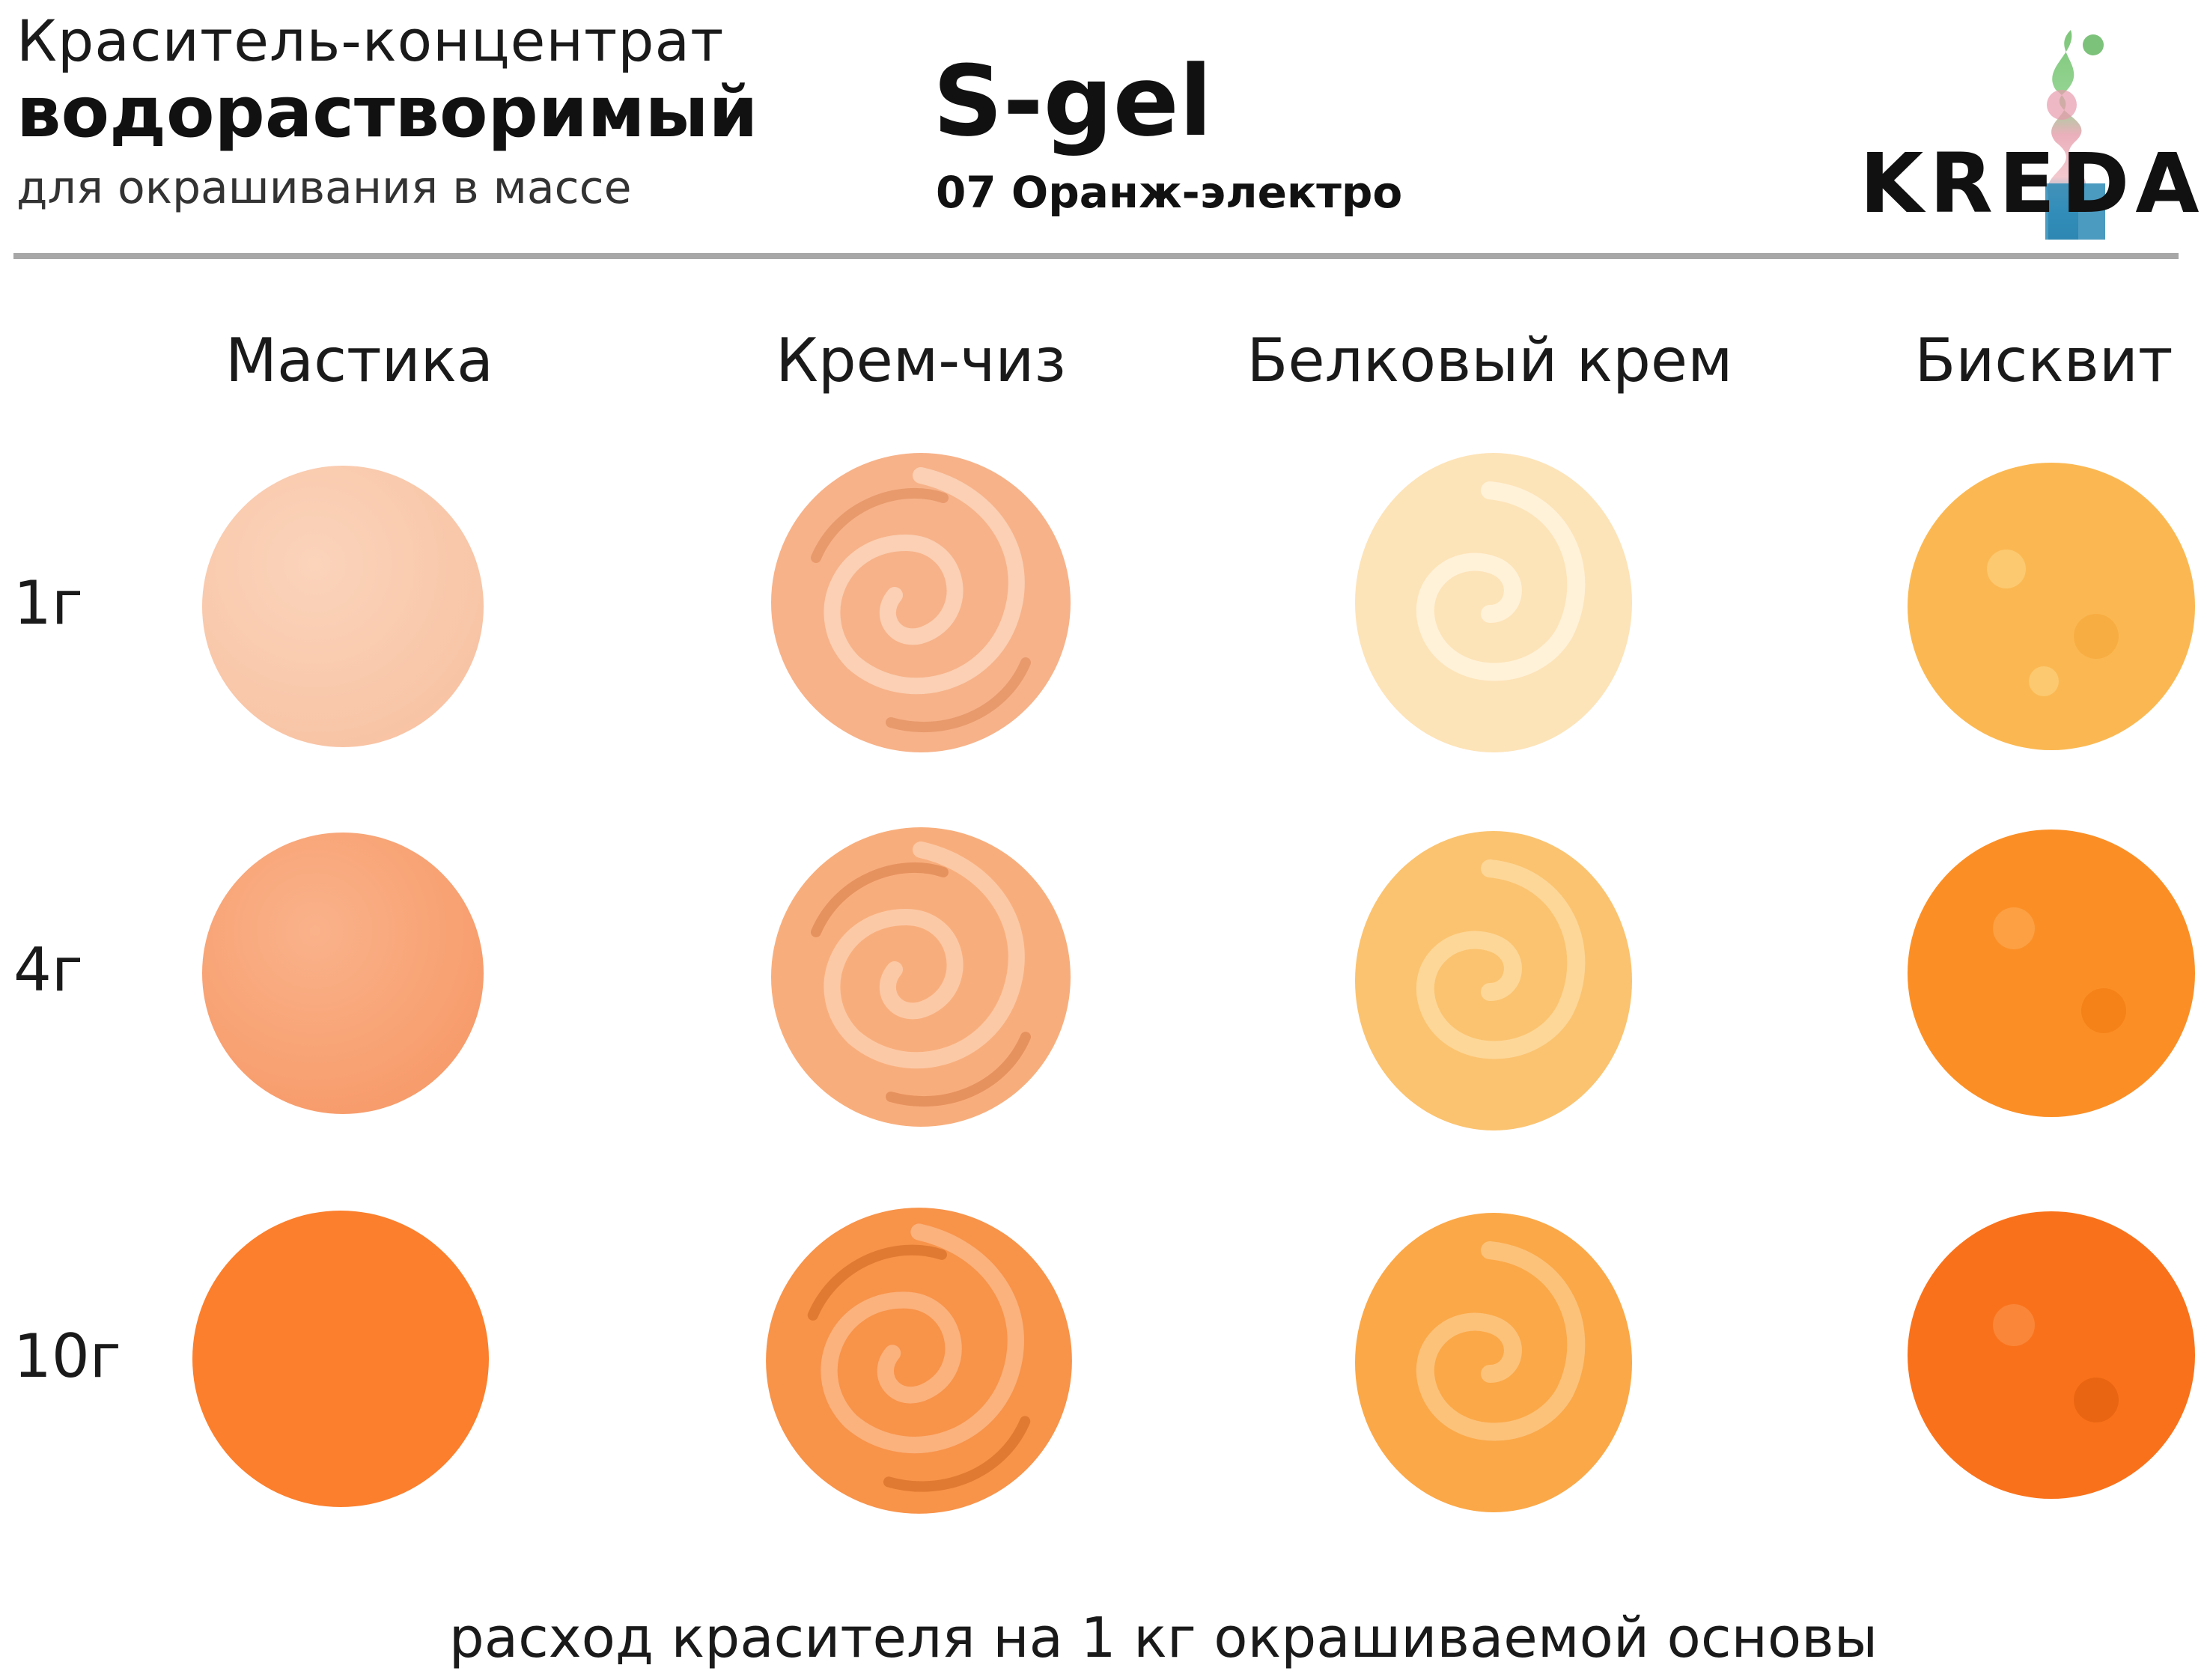 This screenshot has width=2207, height=1680. I want to click on cream-cheese-sample-1g, so click(918, 598).